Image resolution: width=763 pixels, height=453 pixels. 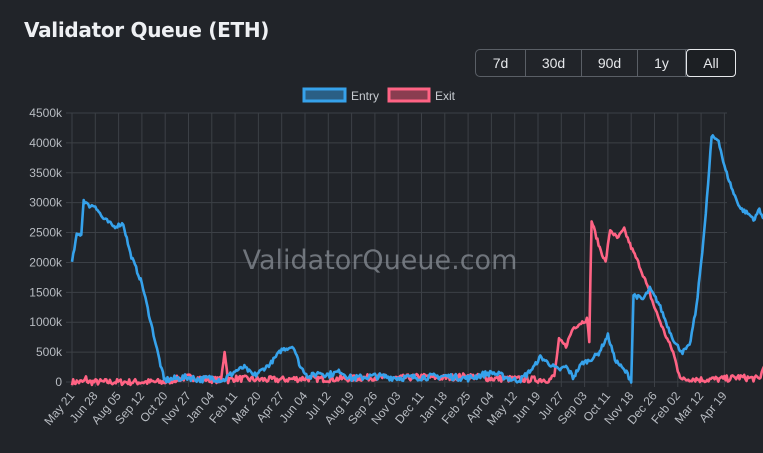 I want to click on page-title: Validator Queue (ETH), so click(x=147, y=30).